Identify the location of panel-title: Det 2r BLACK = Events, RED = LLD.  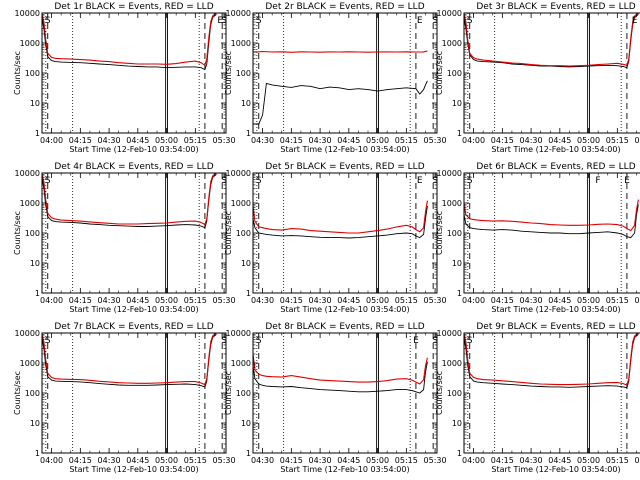
(344, 7).